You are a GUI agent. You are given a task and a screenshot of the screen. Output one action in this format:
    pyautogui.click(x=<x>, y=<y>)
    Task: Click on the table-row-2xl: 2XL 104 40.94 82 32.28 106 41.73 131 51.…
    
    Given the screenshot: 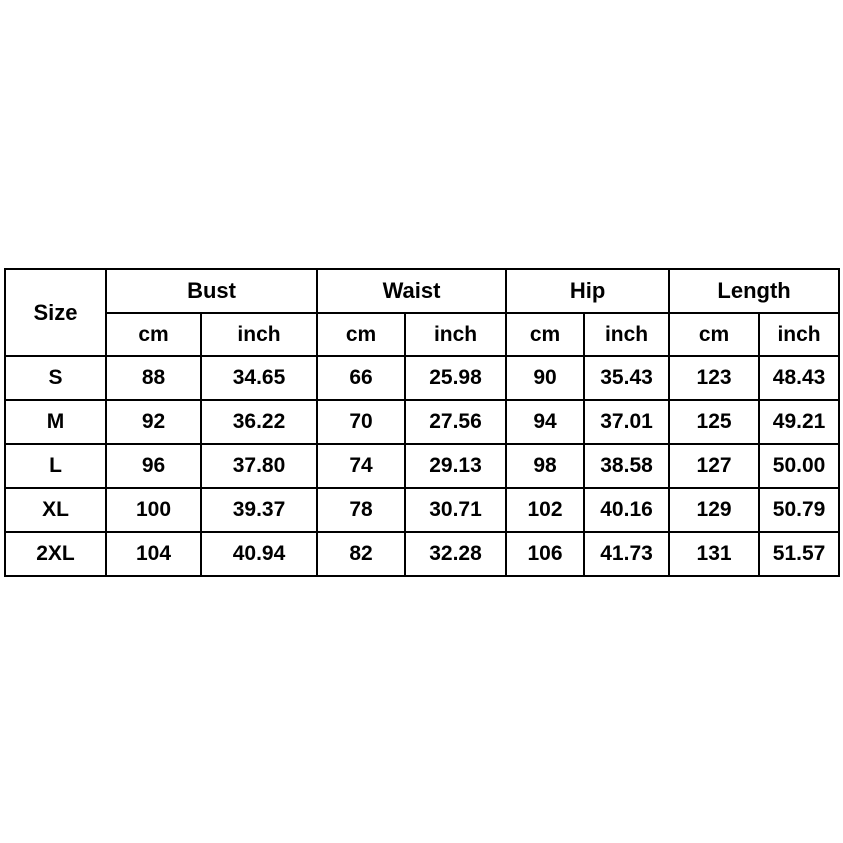 What is the action you would take?
    pyautogui.click(x=422, y=554)
    